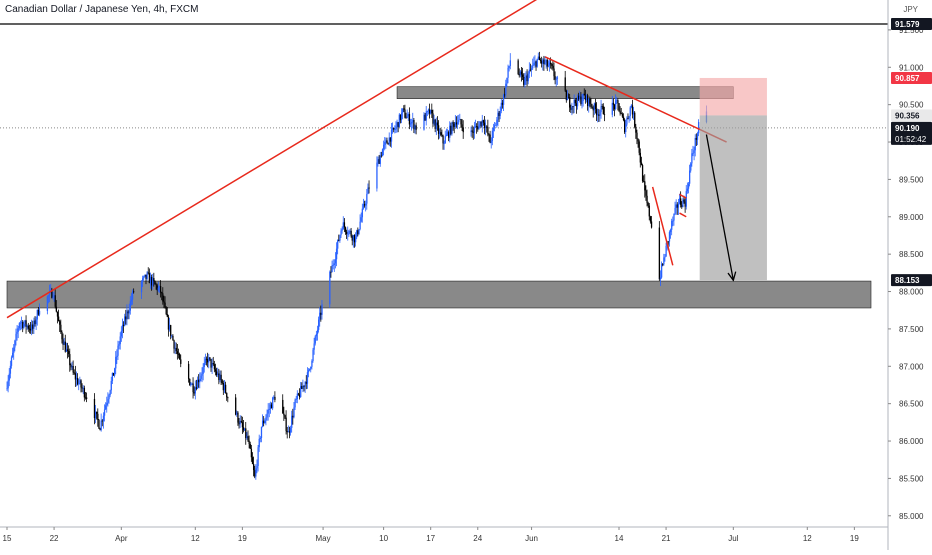 The height and width of the screenshot is (555, 932). I want to click on price-label: 90.356, so click(907, 115).